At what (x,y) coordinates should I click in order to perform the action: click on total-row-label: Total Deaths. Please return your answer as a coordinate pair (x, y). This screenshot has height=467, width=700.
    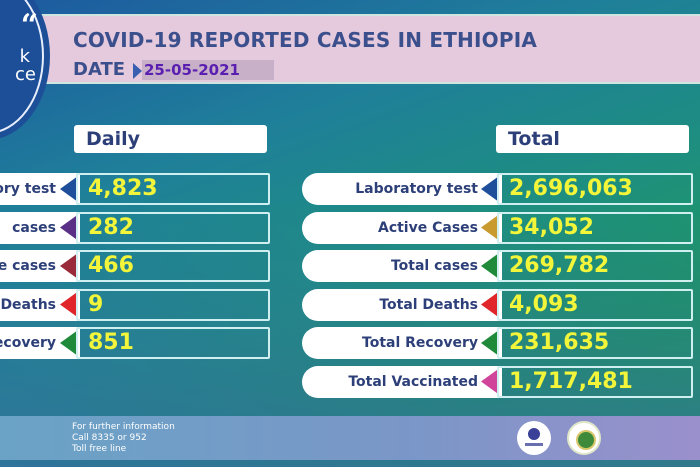
    Looking at the image, I should click on (402, 304).